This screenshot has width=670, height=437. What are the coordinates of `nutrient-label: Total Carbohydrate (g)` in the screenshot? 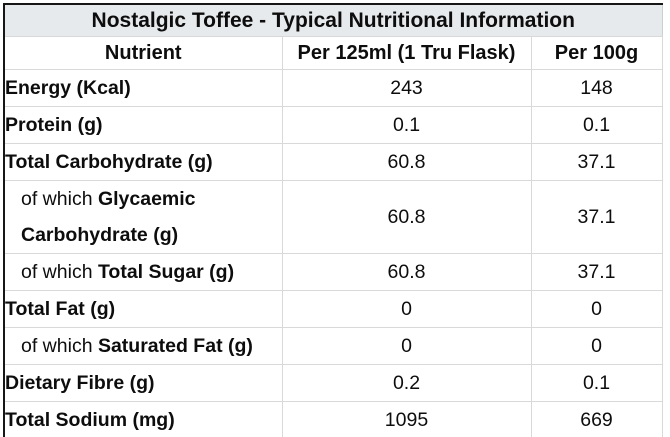 It's located at (143, 162).